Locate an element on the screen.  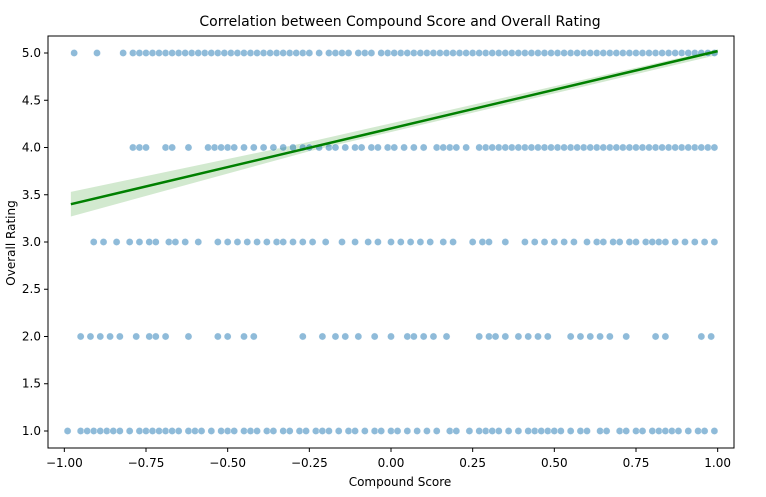
y-axis: 1.0 1.5 2.0 2.5 3.0 3.5 4.0 4.5 5.0 is located at coordinates (35, 242).